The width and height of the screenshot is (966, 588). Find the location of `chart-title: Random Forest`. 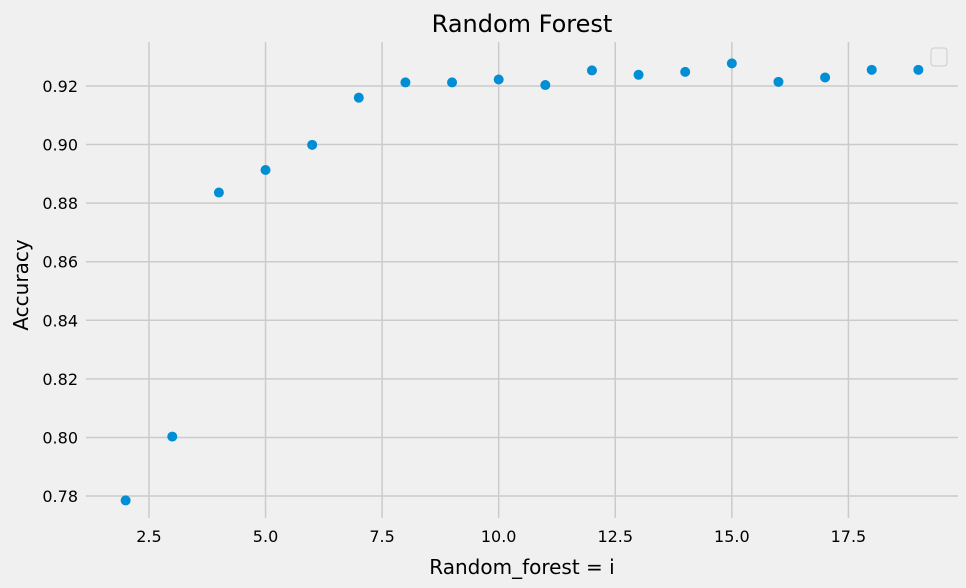

chart-title: Random Forest is located at coordinates (522, 24).